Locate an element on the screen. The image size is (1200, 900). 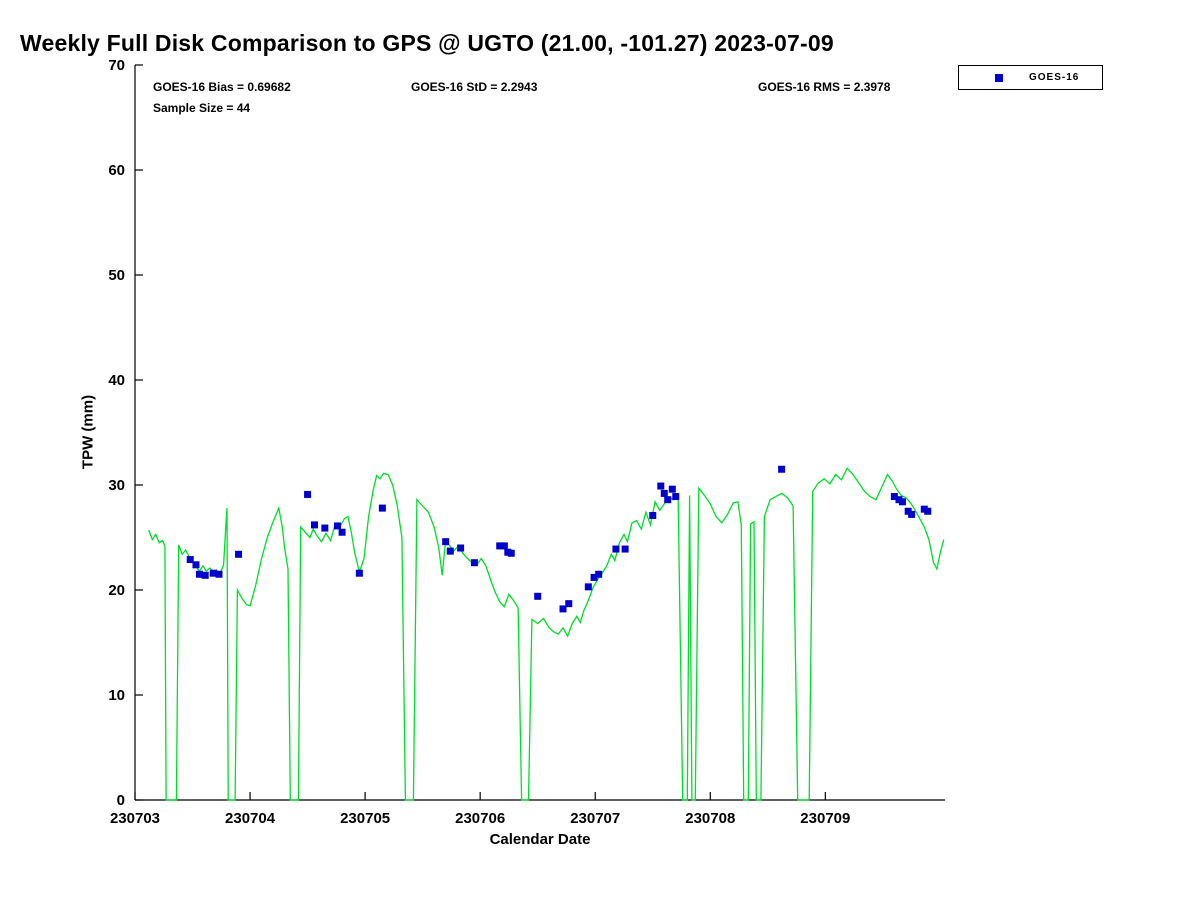
x-axis-label: Calendar Date is located at coordinates (540, 839).